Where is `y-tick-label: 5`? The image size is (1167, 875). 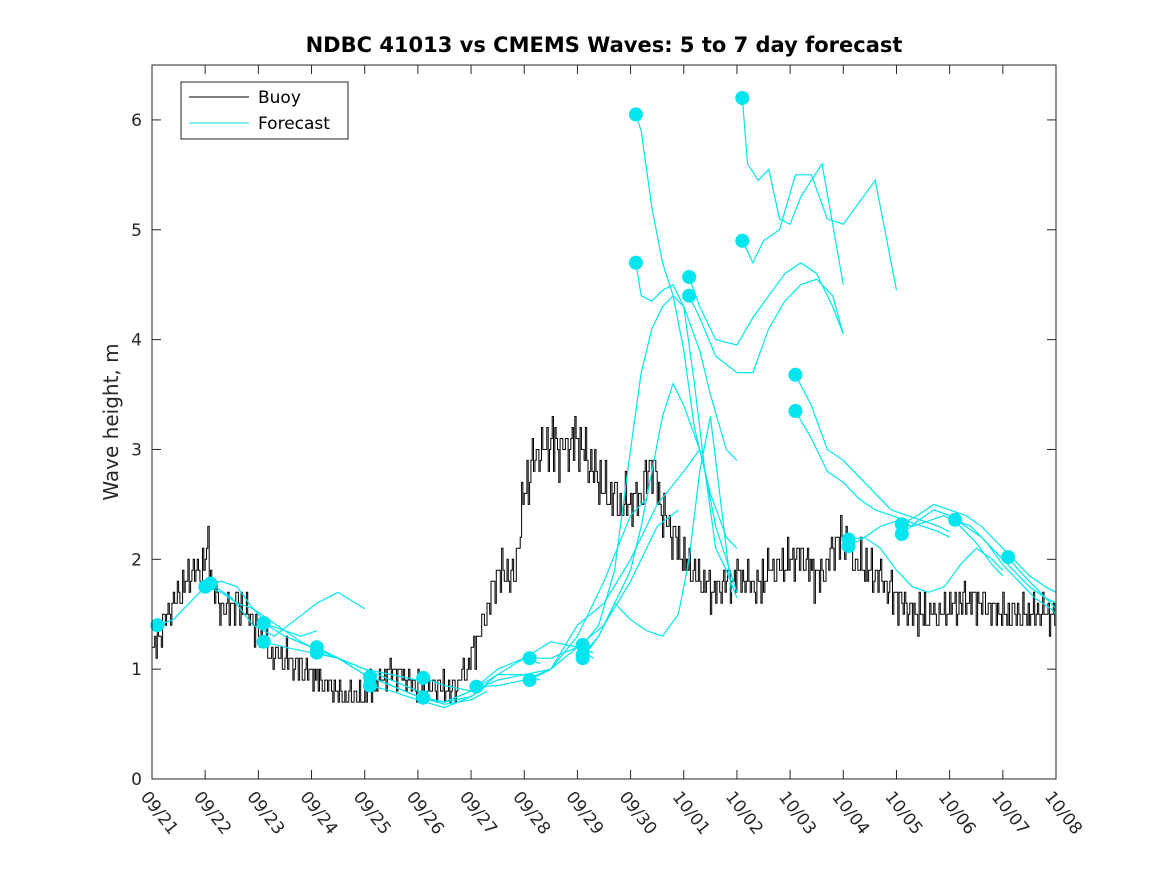 y-tick-label: 5 is located at coordinates (136, 231).